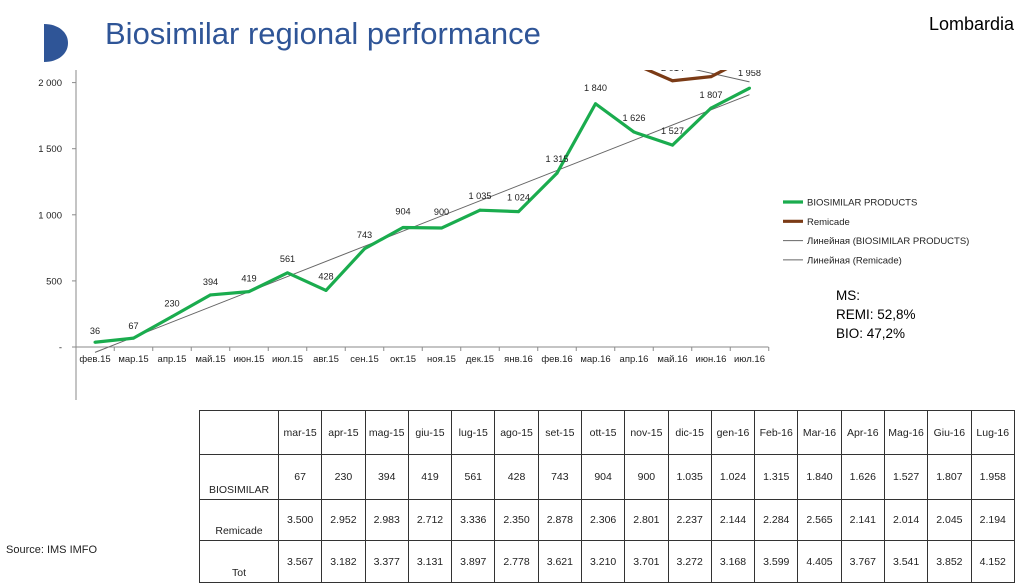 This screenshot has height=583, width=1024. I want to click on table-cell: 561, so click(473, 477).